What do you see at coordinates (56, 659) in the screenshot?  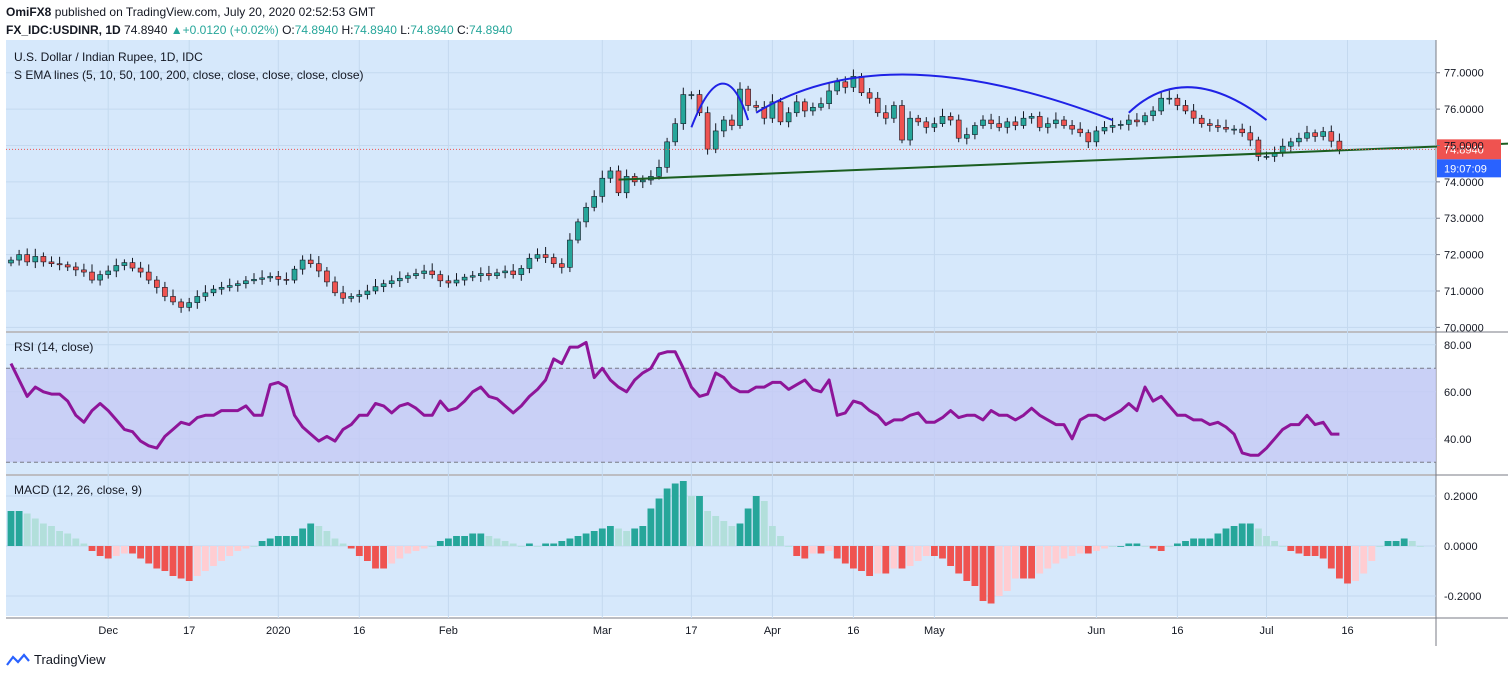 I see `tradingview-footer: TradingView` at bounding box center [56, 659].